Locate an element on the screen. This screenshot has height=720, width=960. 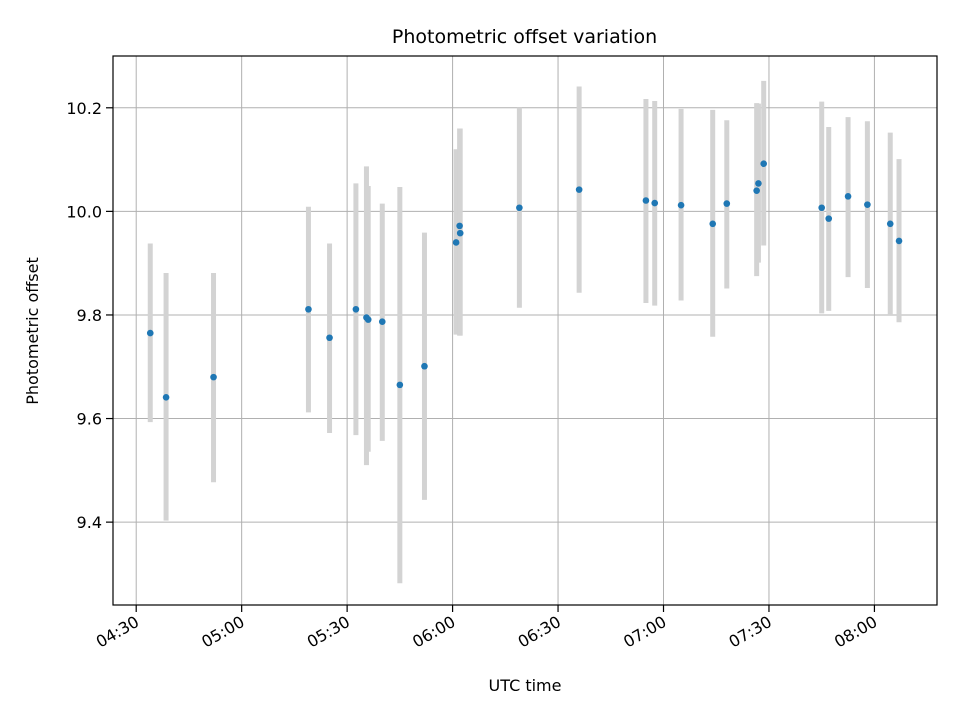
y-axis: 9.4 9.6 9.8 10.0 10.2 is located at coordinates (89, 315).